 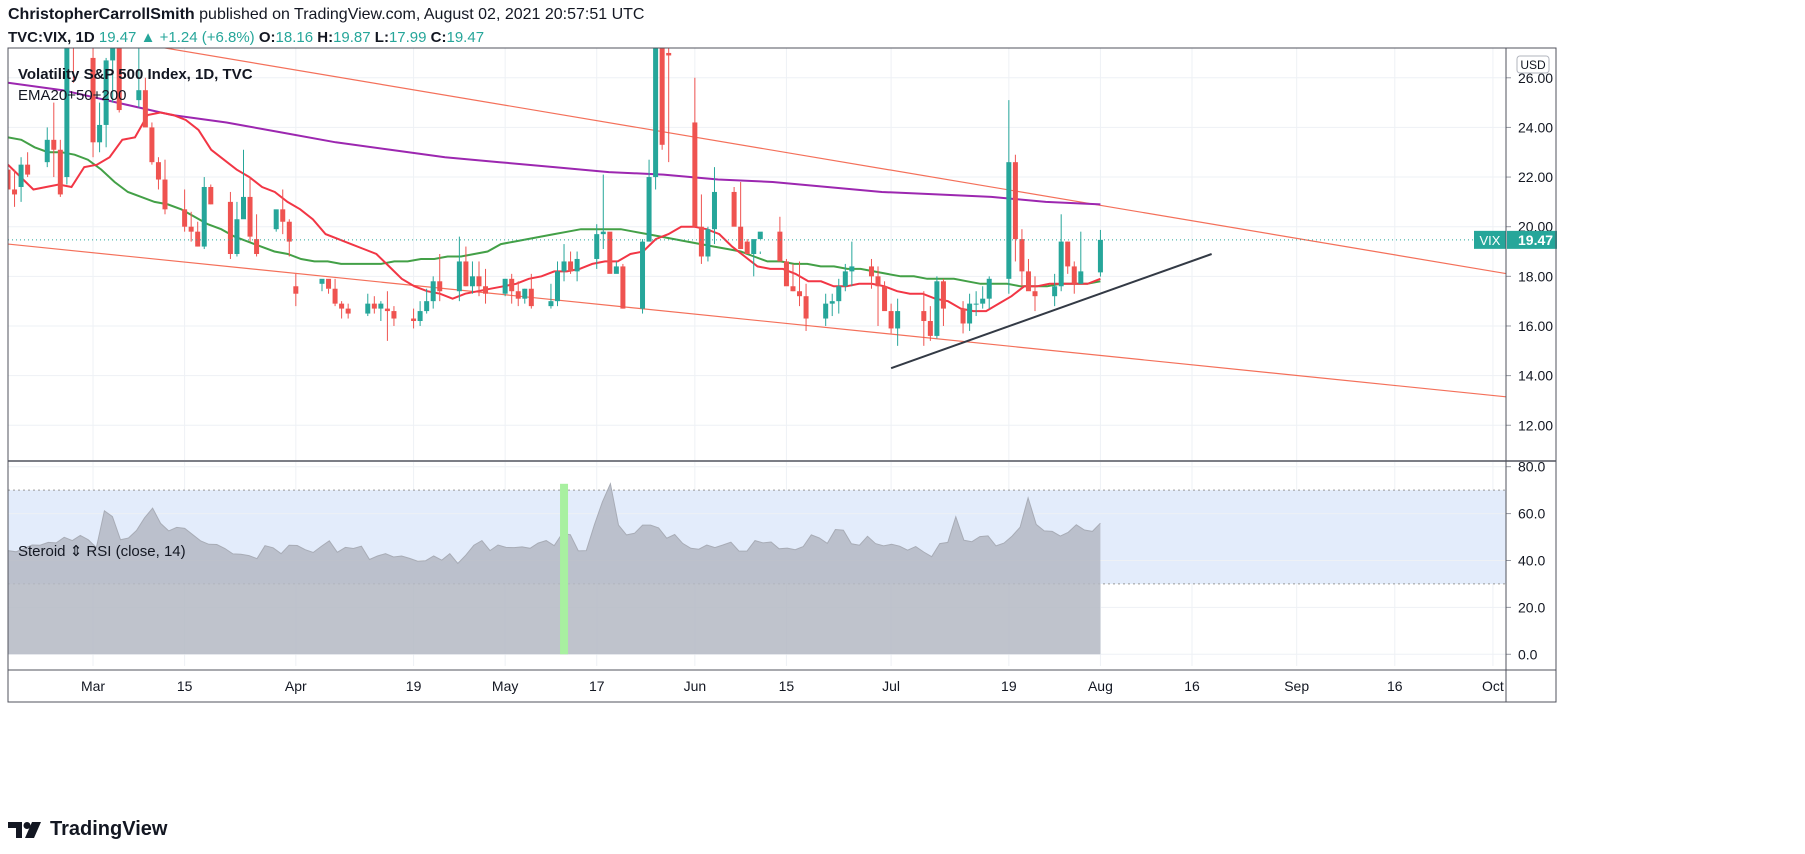 What do you see at coordinates (1051, 311) in the screenshot?
I see `support-trendline` at bounding box center [1051, 311].